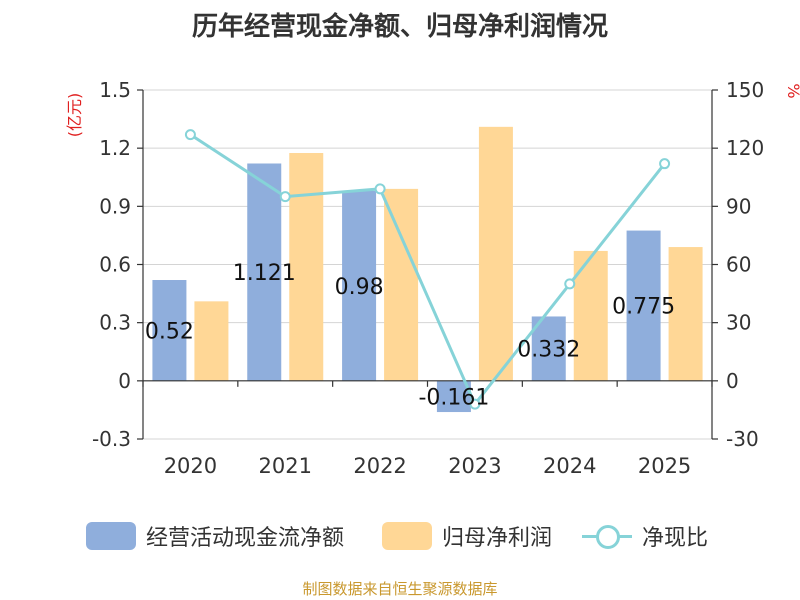 Image resolution: width=800 pixels, height=600 pixels. I want to click on right-axis-tick-label: 30, so click(738, 323).